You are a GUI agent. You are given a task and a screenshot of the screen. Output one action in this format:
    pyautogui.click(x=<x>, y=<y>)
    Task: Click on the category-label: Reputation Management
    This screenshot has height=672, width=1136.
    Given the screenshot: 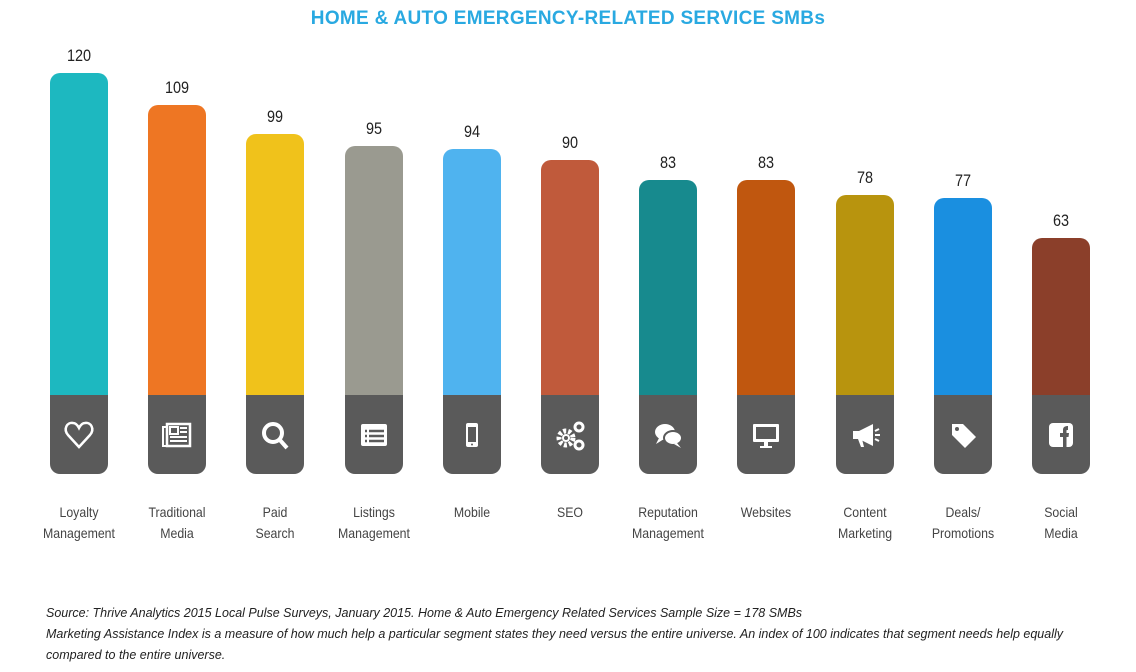 What is the action you would take?
    pyautogui.click(x=668, y=523)
    